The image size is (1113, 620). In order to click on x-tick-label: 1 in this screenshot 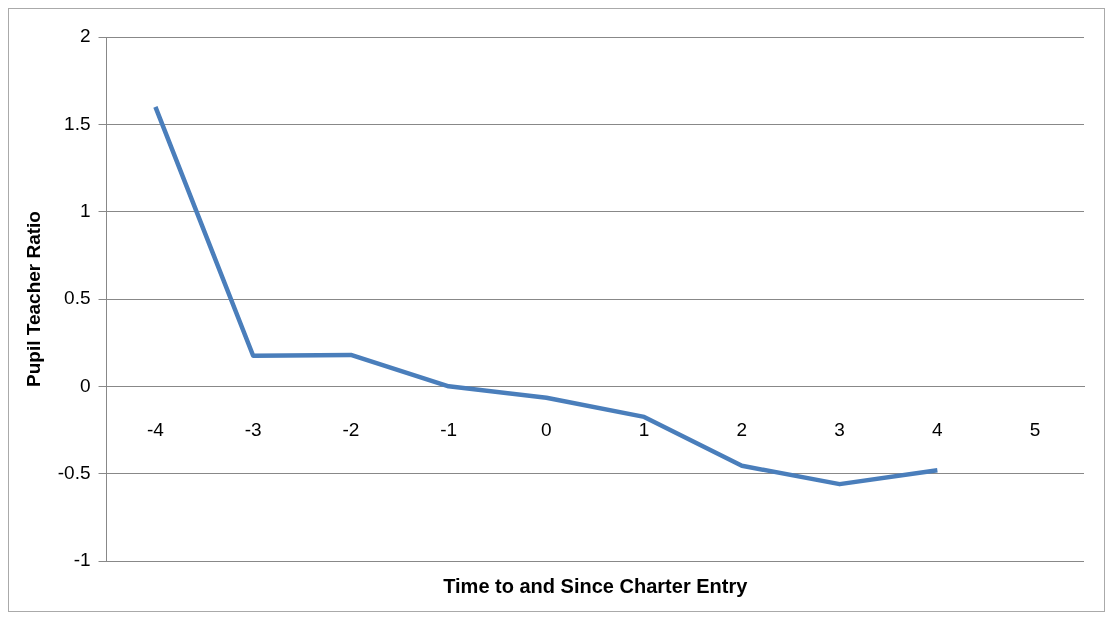, I will do `click(644, 429)`.